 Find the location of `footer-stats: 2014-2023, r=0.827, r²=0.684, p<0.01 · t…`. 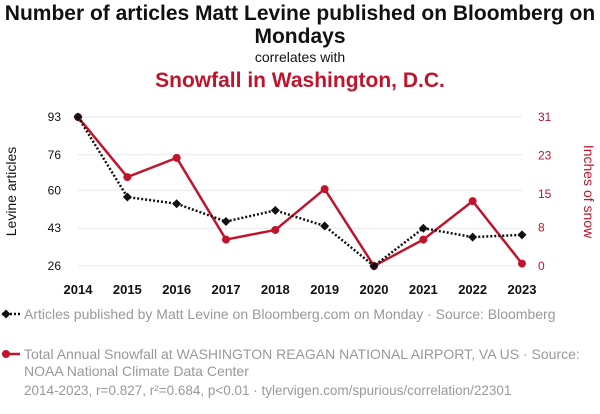

footer-stats: 2014-2023, r=0.827, r²=0.684, p<0.01 · t… is located at coordinates (268, 390).